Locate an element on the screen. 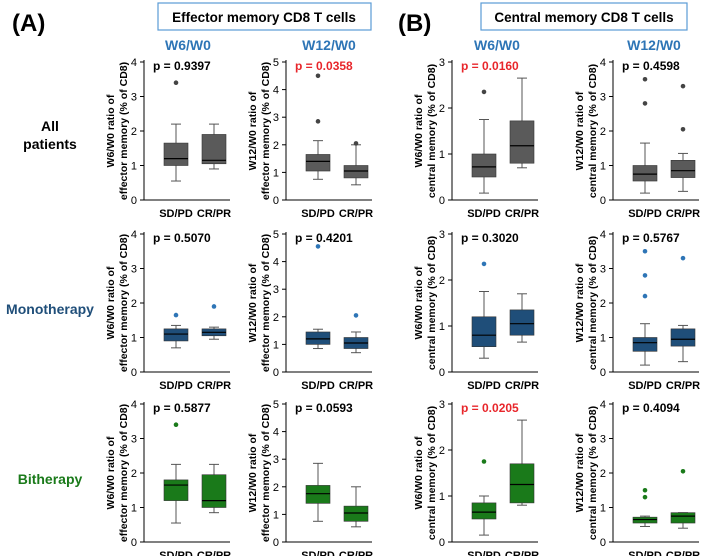 Image resolution: width=709 pixels, height=556 pixels. p-value-label: p = 0.0593 is located at coordinates (324, 408).